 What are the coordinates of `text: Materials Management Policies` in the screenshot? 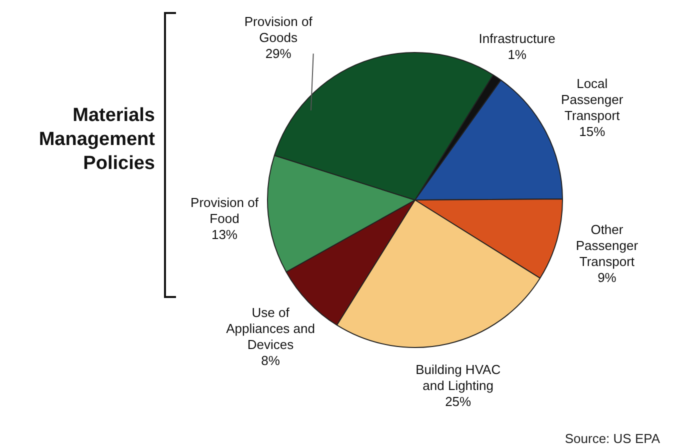 It's located at (96, 140).